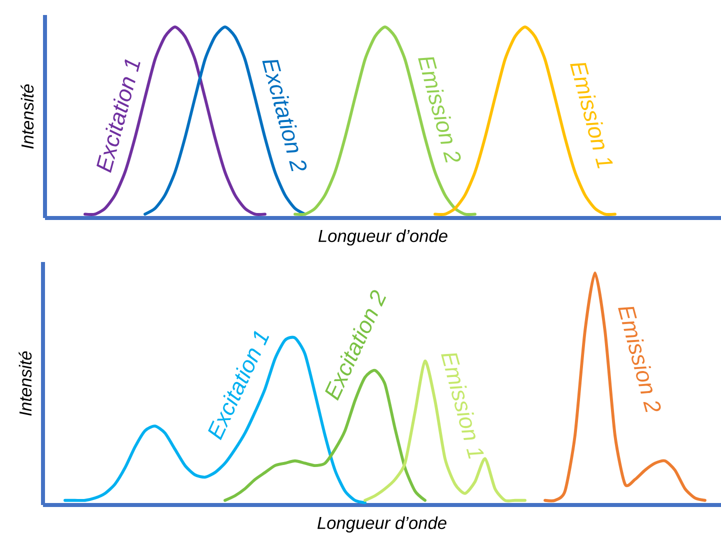 Image resolution: width=721 pixels, height=540 pixels. Describe the element at coordinates (284, 116) in the screenshot. I see `text: Excitation 2` at that location.